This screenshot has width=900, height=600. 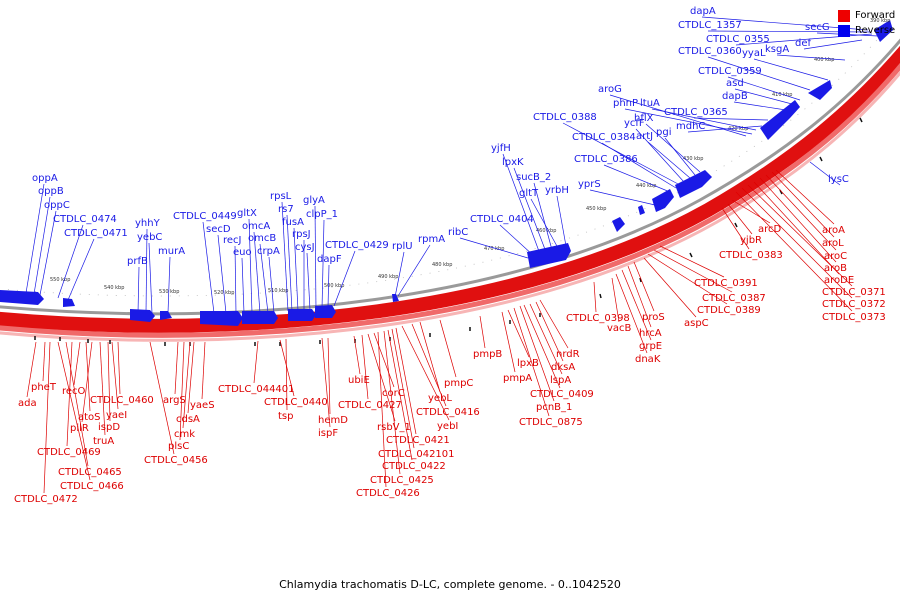 What do you see at coordinates (394, 427) in the screenshot?
I see `gene-label-rsbV_1: rsbV_1` at bounding box center [394, 427].